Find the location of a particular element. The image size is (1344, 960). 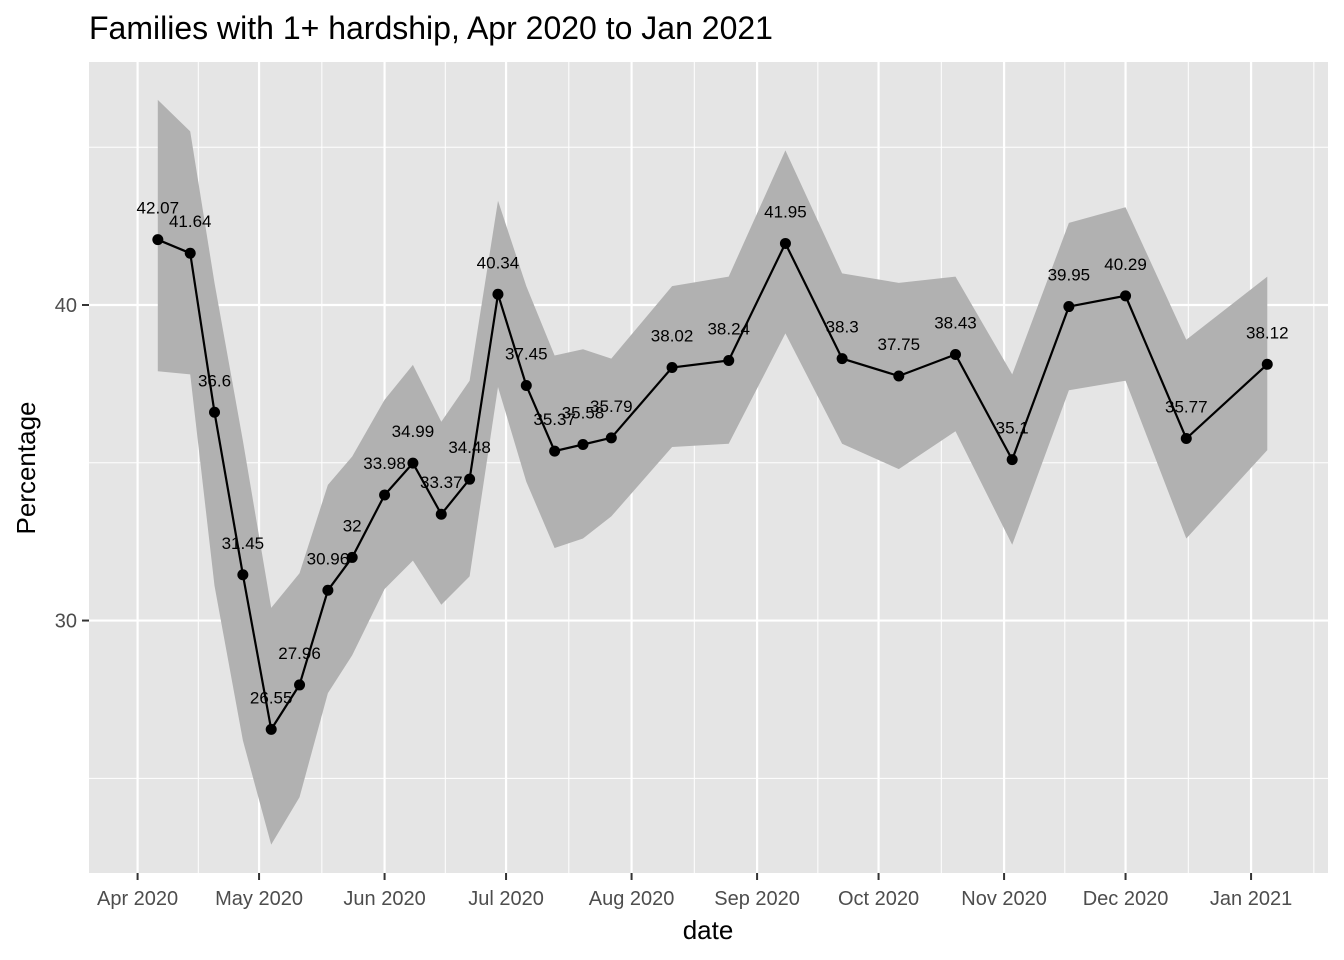

data-label: 30.96 is located at coordinates (328, 558).